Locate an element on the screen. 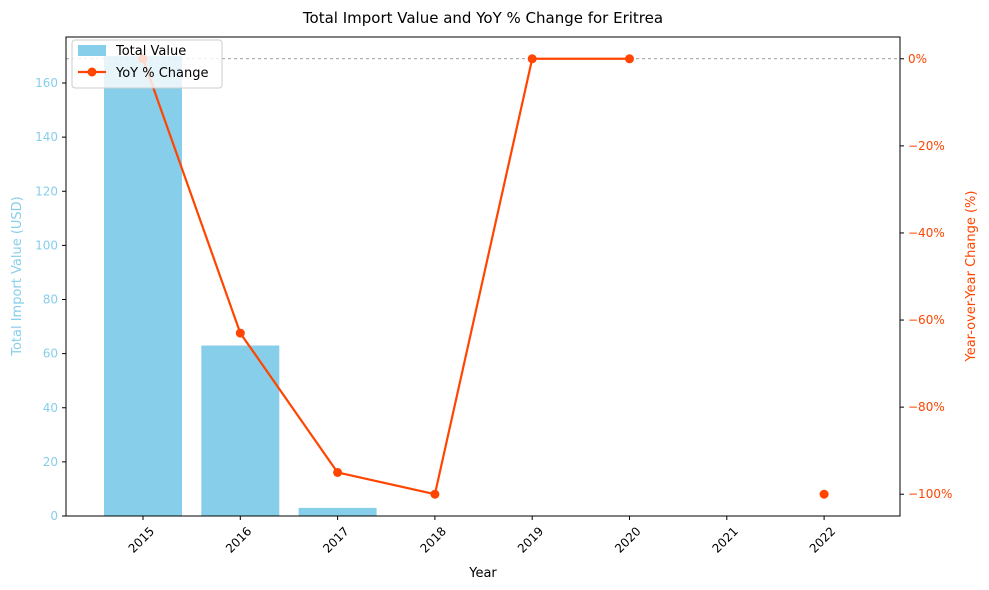 This screenshot has height=590, width=989. yoy-point-2018 is located at coordinates (435, 494).